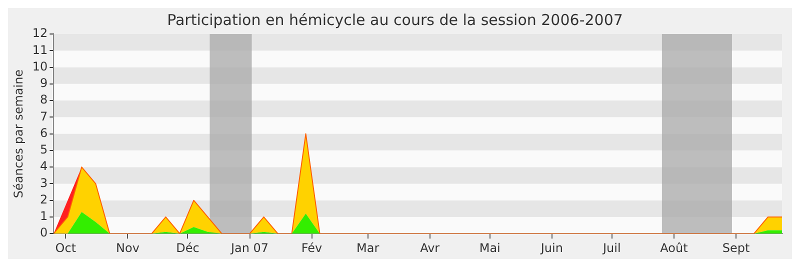  Describe the element at coordinates (674, 247) in the screenshot. I see `x-tick-label: Août` at that location.